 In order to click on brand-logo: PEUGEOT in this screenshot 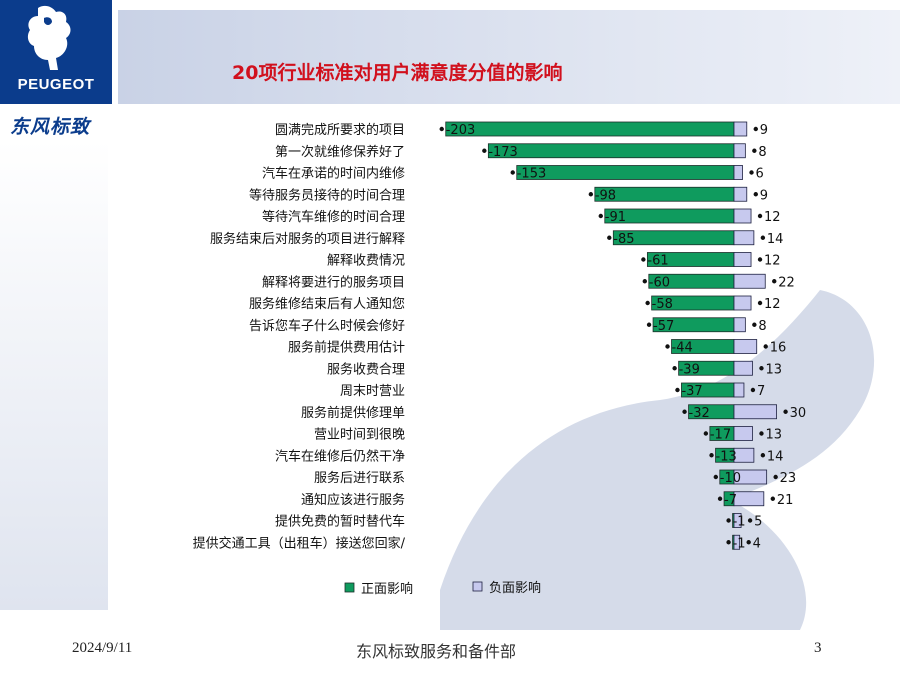, I will do `click(56, 52)`.